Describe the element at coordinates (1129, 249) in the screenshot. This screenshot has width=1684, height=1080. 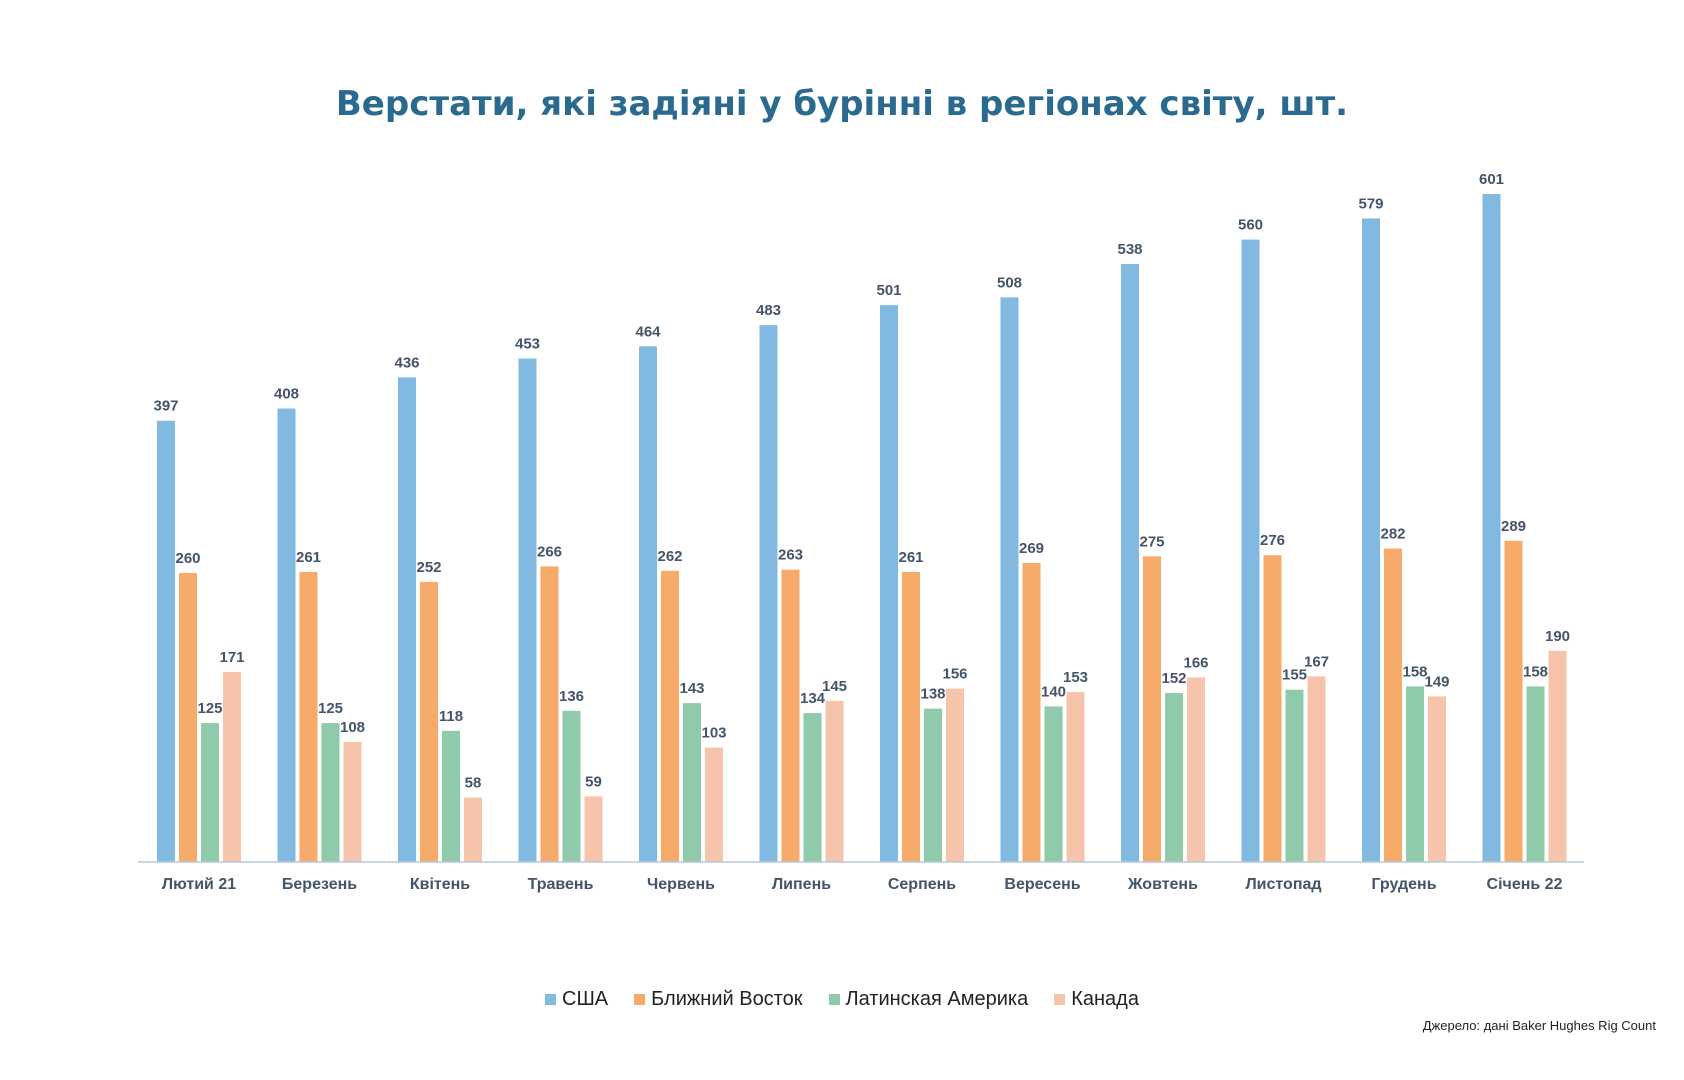
I see `data-label-1-9: 538` at that location.